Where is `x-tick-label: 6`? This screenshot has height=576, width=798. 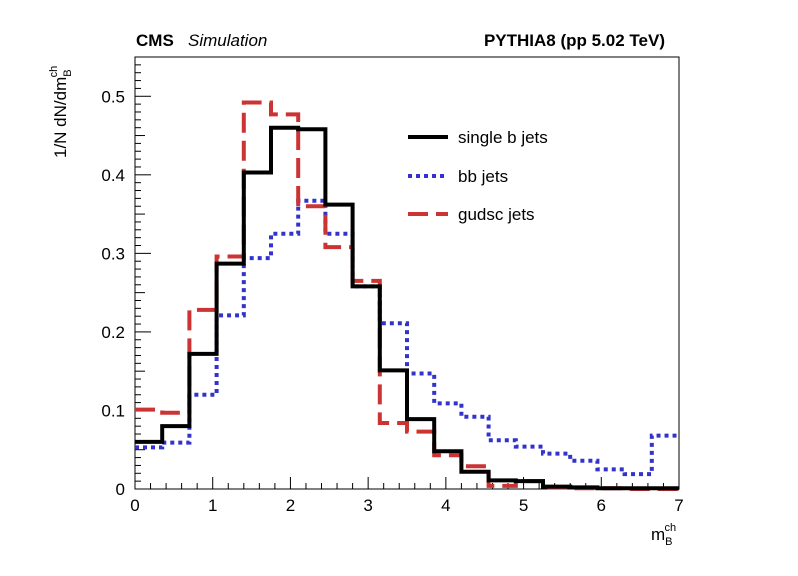 x-tick-label: 6 is located at coordinates (601, 505).